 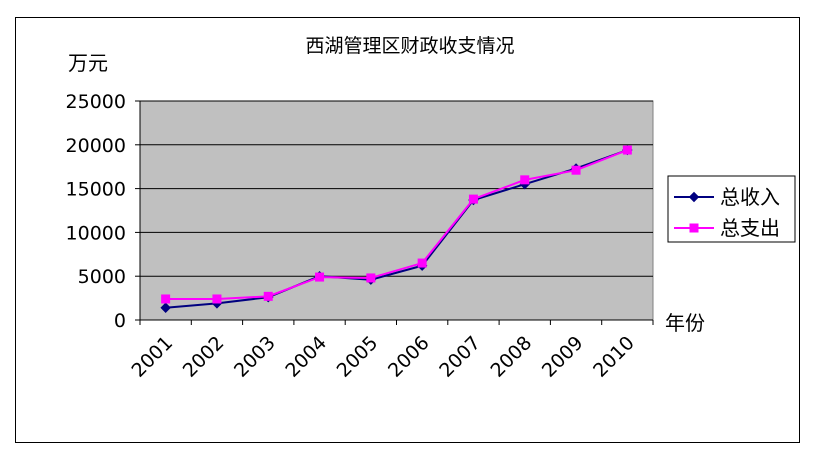 What do you see at coordinates (96, 233) in the screenshot?
I see `y-tick-label: 10000` at bounding box center [96, 233].